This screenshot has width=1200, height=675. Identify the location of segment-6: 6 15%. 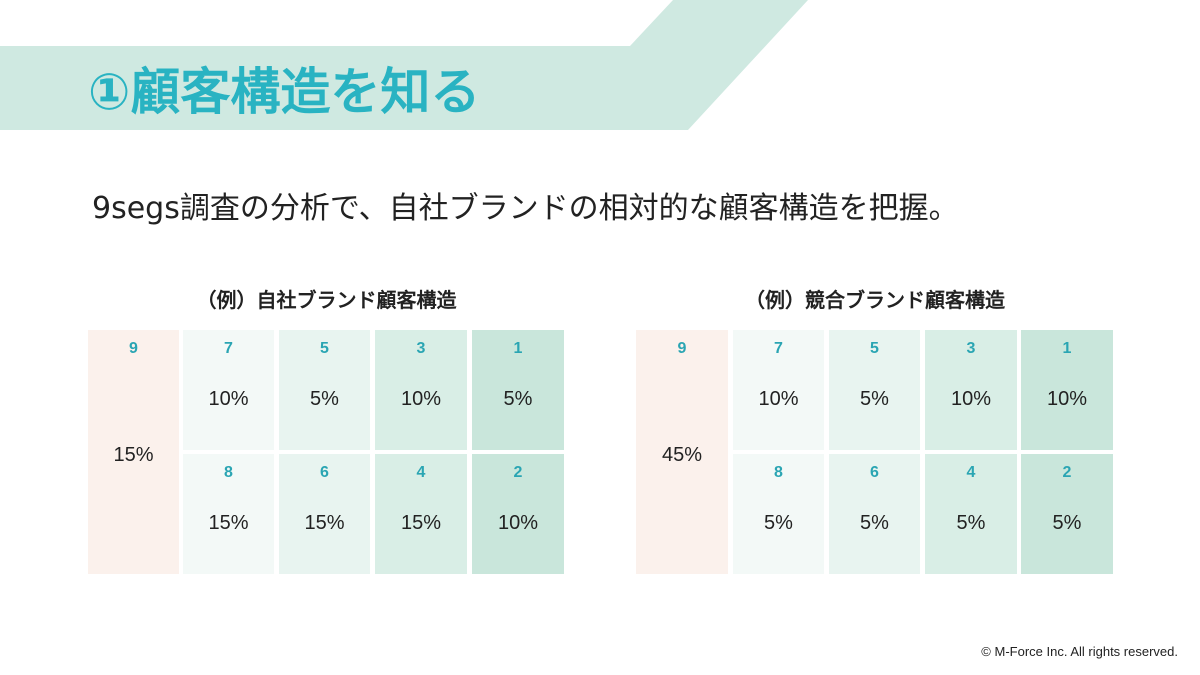
(324, 514).